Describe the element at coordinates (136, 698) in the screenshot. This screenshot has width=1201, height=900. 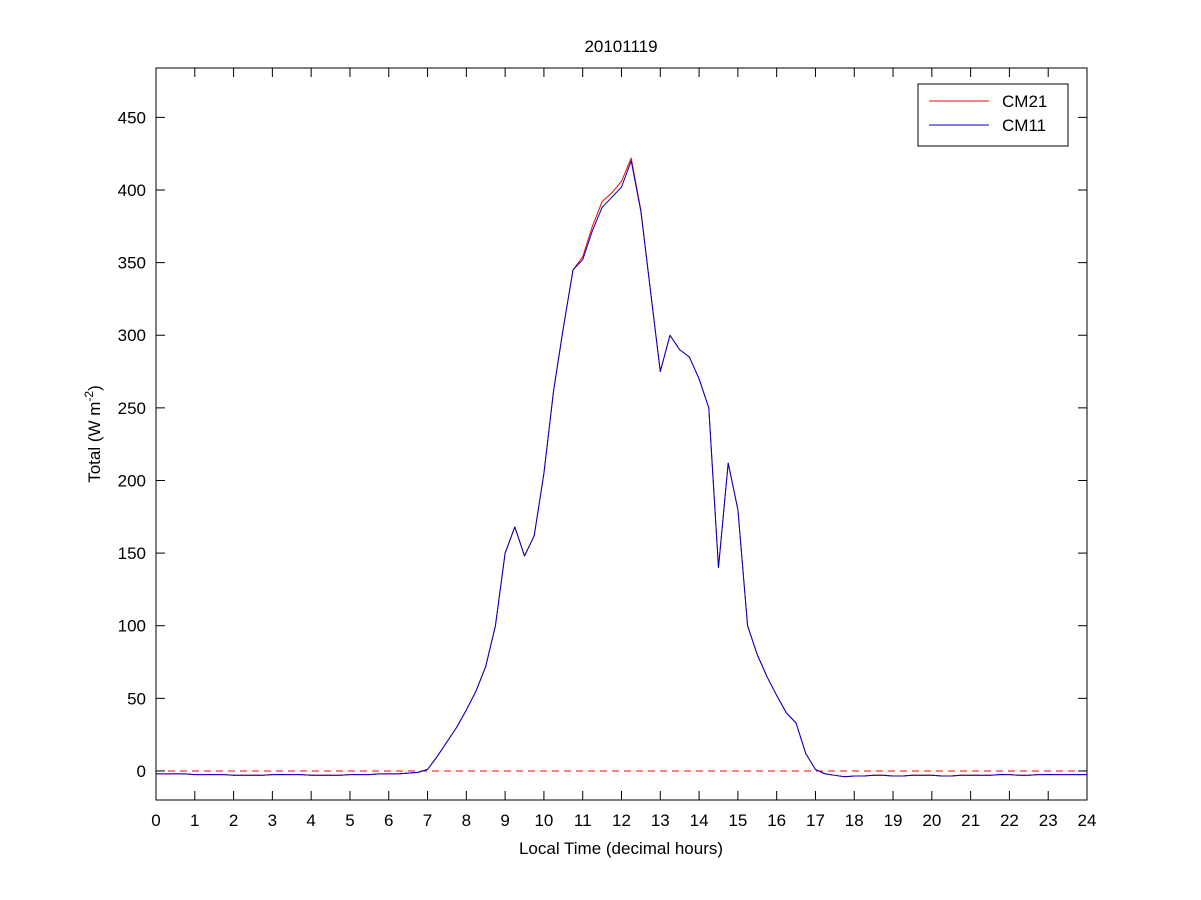
I see `y-tick-label: 50` at that location.